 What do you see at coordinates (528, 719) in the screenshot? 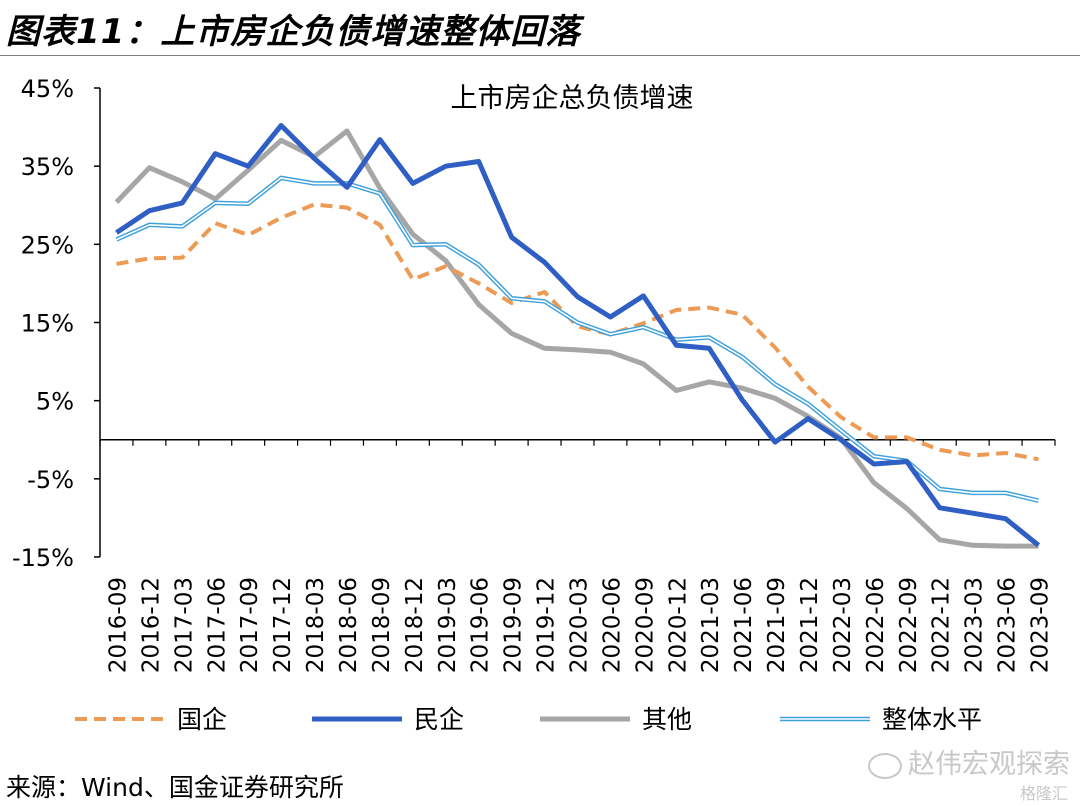
I see `legend: 国企 民企 其他 整体水平` at bounding box center [528, 719].